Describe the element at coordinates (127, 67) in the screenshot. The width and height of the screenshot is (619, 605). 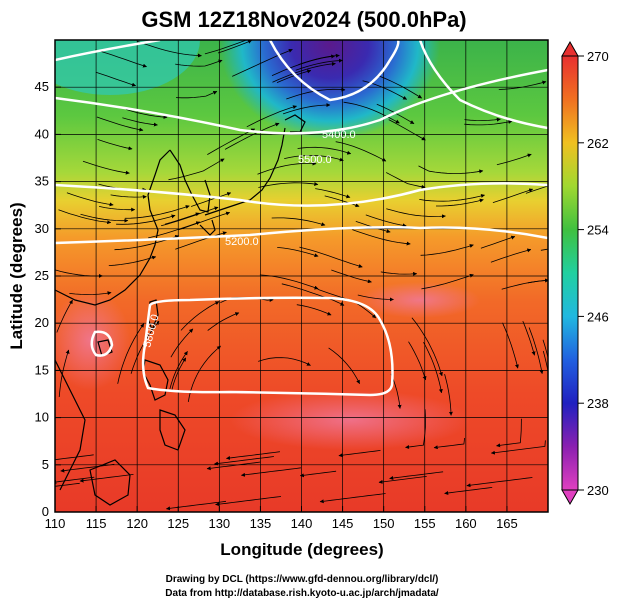
I see `cold-region-west` at that location.